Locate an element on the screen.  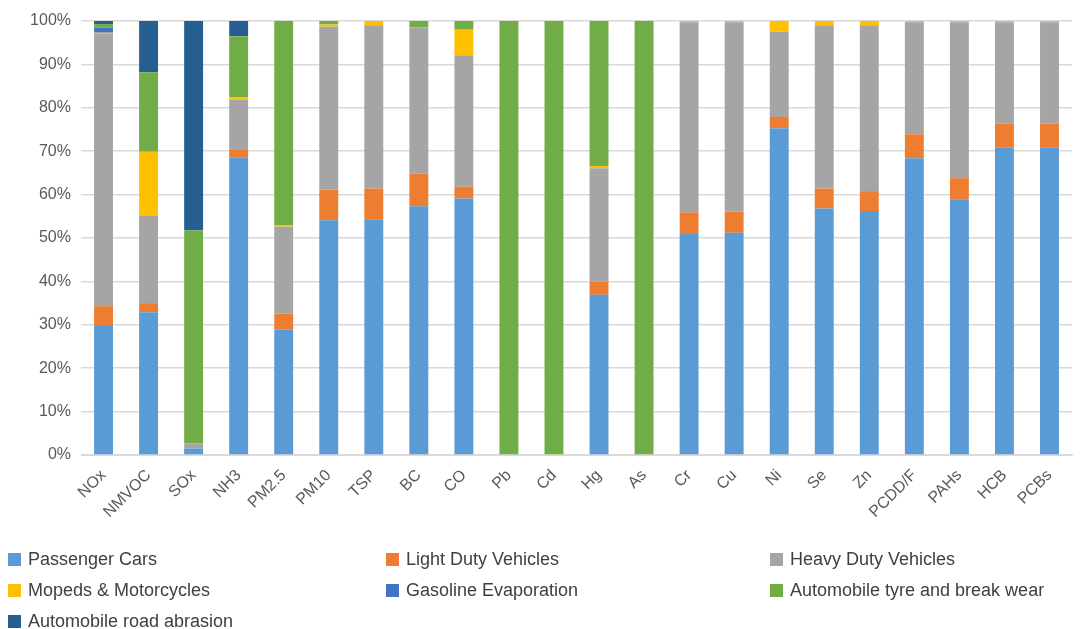
legend-label: Automobile road abrasion is located at coordinates (131, 620).